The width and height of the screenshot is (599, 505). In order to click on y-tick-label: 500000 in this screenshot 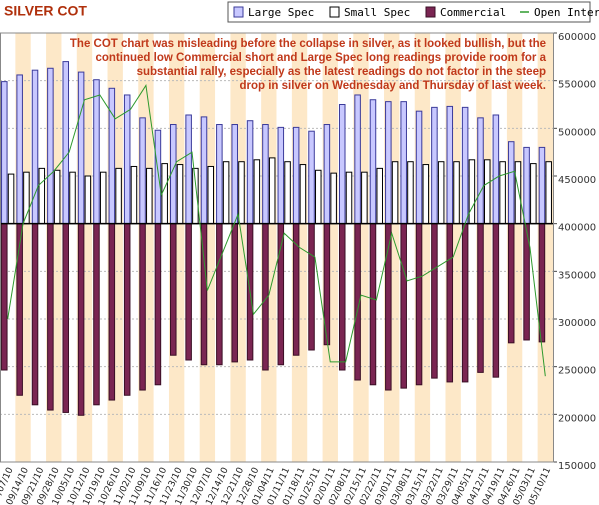, I will do `click(577, 132)`.